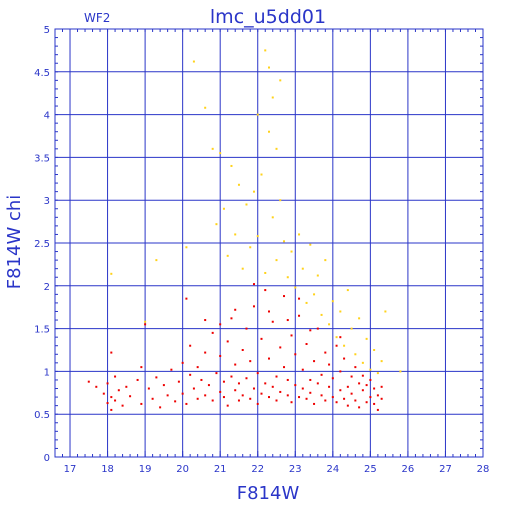  I want to click on x-tick-label: 28, so click(483, 469).